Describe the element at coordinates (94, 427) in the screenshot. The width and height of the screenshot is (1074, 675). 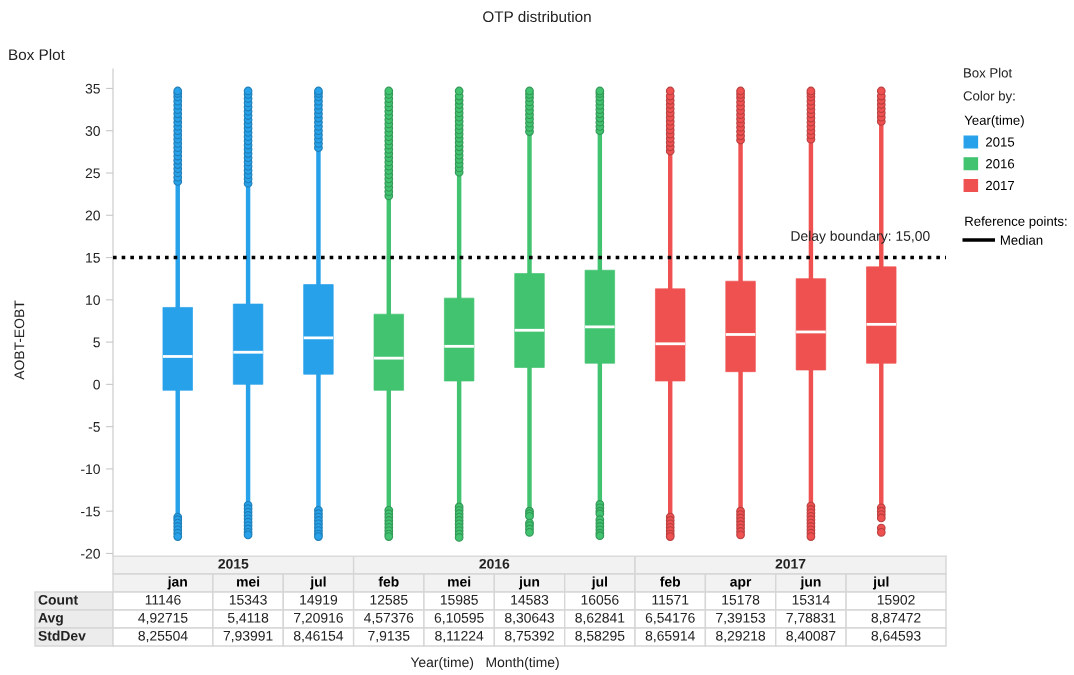
I see `y-tick-label: -5` at that location.